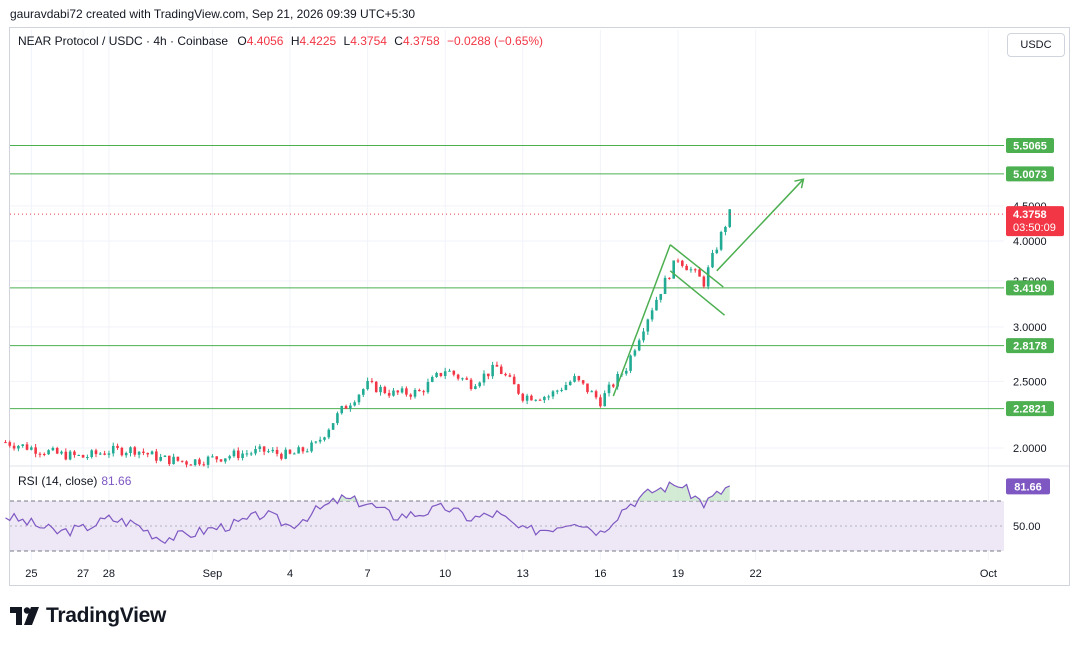  What do you see at coordinates (368, 574) in the screenshot?
I see `x-tick-label: 7` at bounding box center [368, 574].